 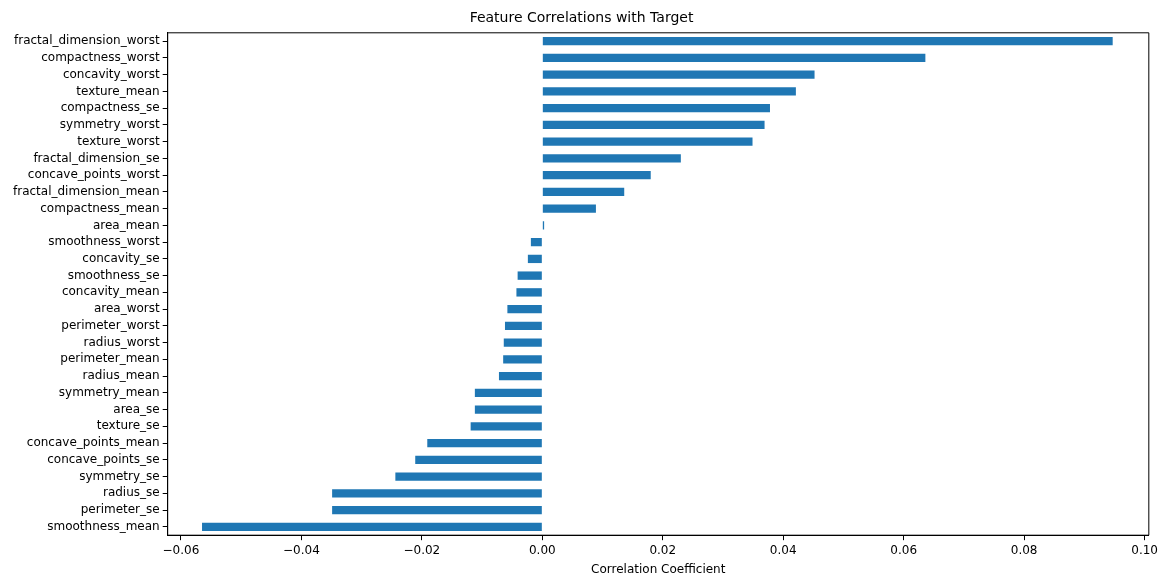 What do you see at coordinates (110, 358) in the screenshot?
I see `y-tick-label: perimeter_mean` at bounding box center [110, 358].